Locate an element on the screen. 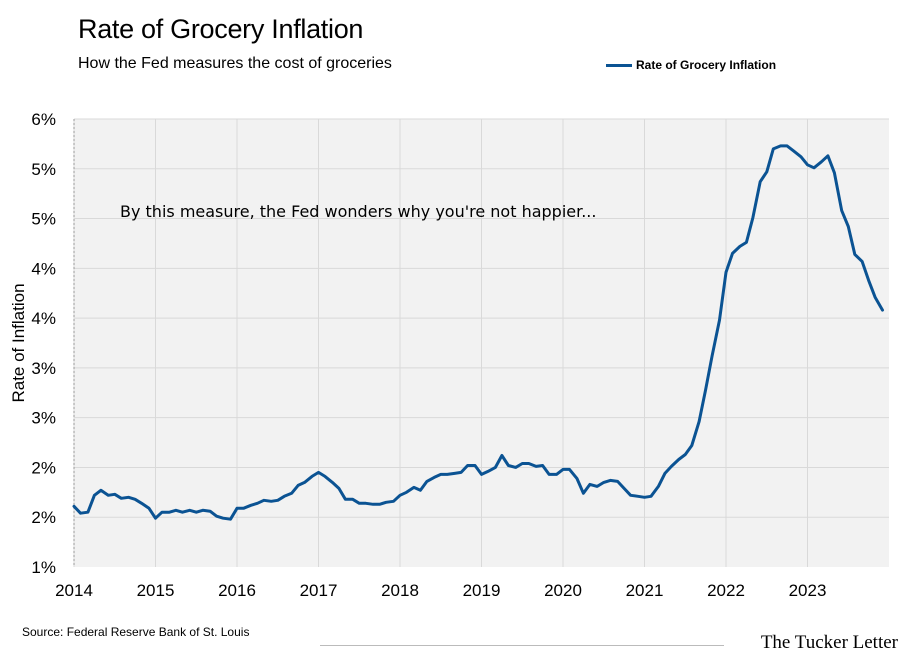 The width and height of the screenshot is (916, 666). x-tick-label: 2022 is located at coordinates (726, 590).